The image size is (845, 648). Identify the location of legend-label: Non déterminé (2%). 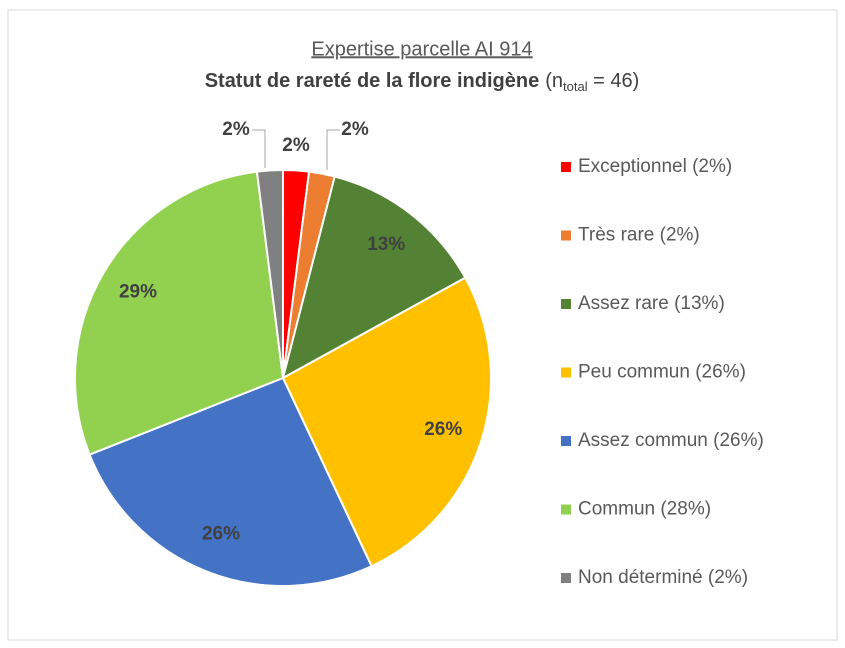
(663, 577).